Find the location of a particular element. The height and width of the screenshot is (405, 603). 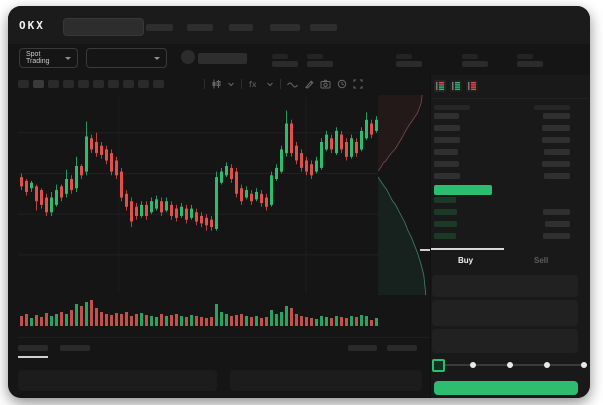

stat-label-placeholder is located at coordinates (525, 56).